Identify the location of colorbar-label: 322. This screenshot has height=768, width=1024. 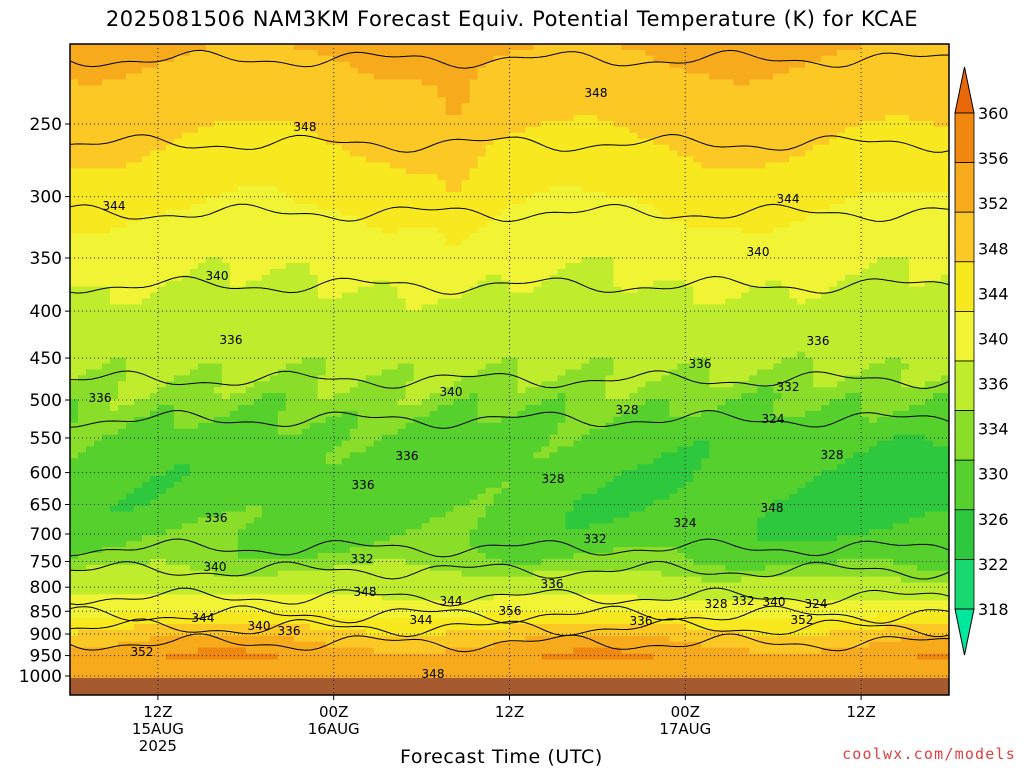
(993, 564).